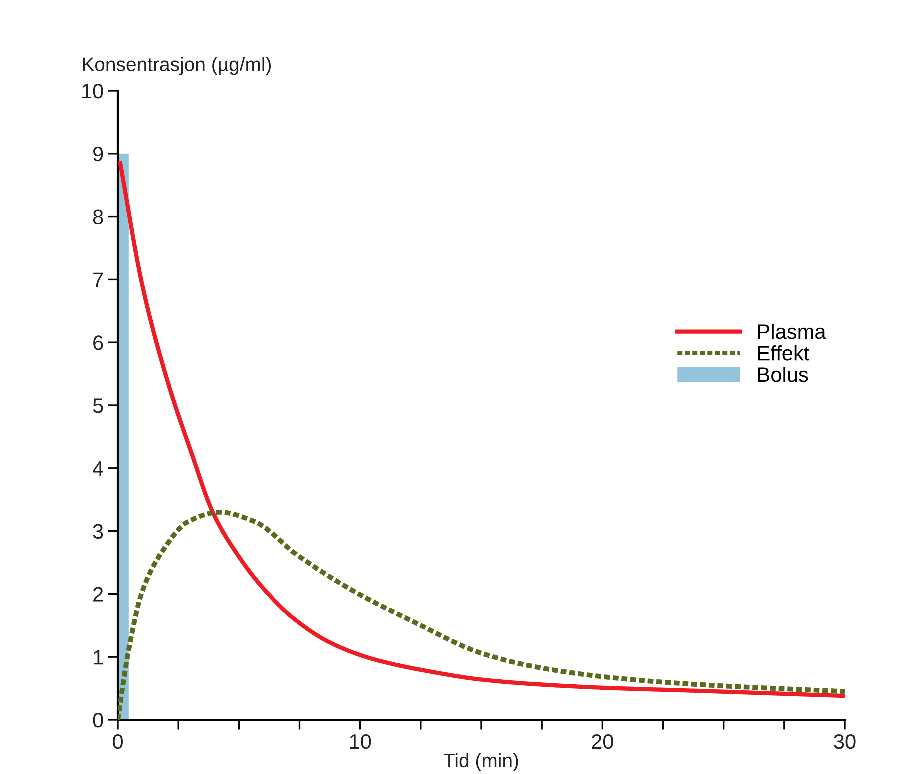 Image resolution: width=923 pixels, height=774 pixels. Describe the element at coordinates (481, 762) in the screenshot. I see `x-axis-title: Tid (min)` at that location.